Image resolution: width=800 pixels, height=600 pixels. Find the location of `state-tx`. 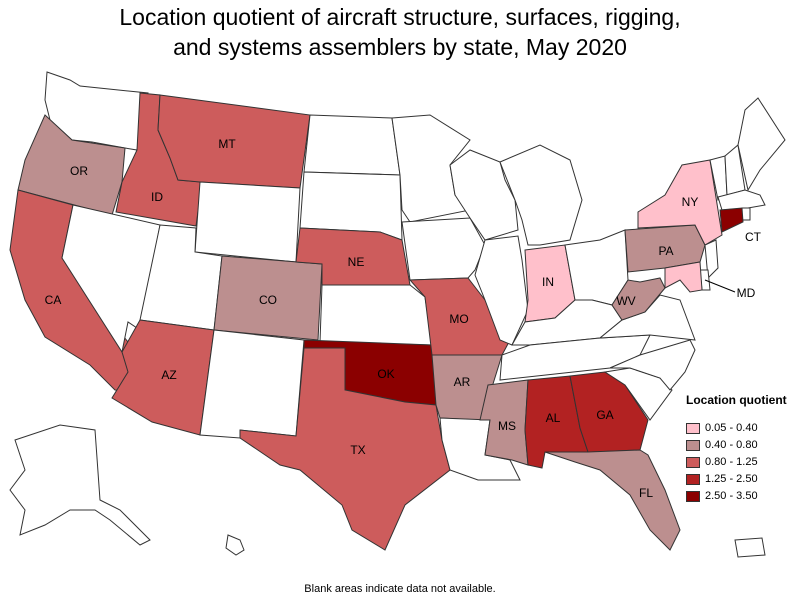

state-tx is located at coordinates (345, 449).